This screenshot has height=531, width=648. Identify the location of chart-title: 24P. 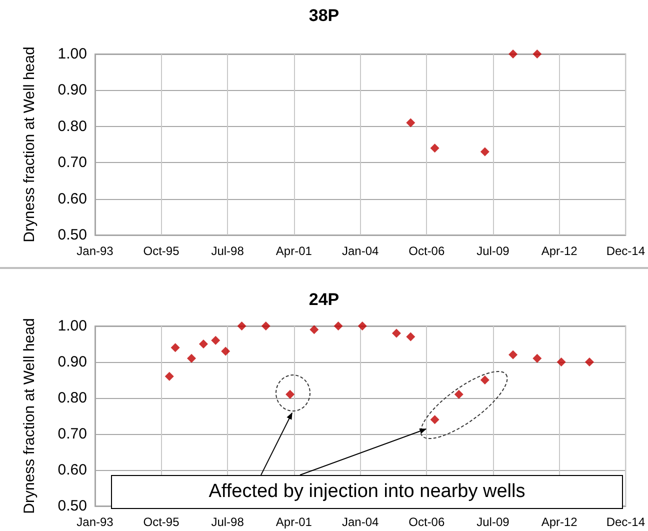
(324, 299).